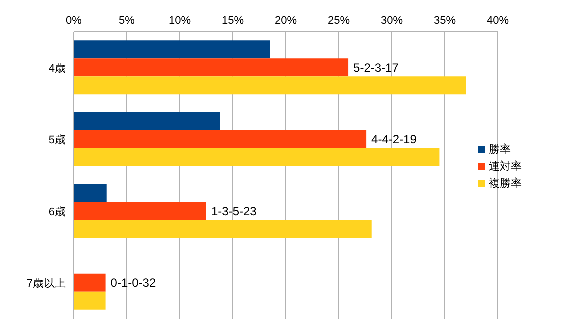 This screenshot has height=335, width=570. What do you see at coordinates (127, 21) in the screenshot?
I see `x-tick-label: 5%` at bounding box center [127, 21].